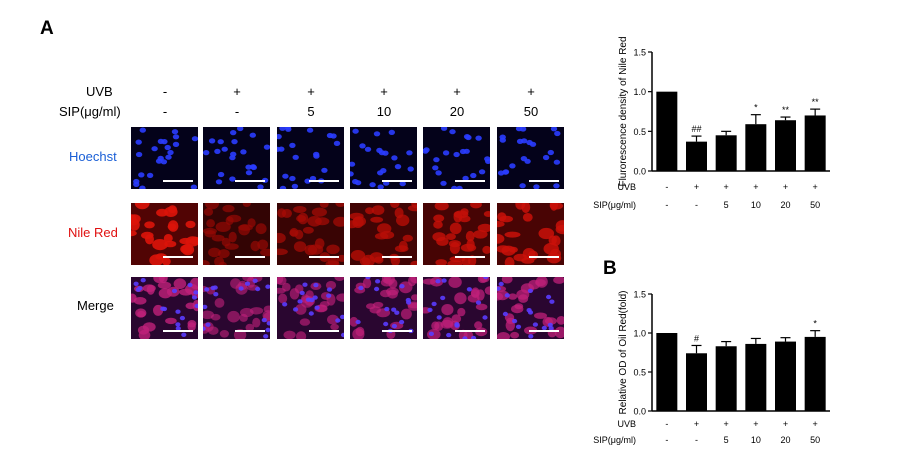 The image size is (900, 450). I want to click on panel-a-letter: A, so click(47, 28).